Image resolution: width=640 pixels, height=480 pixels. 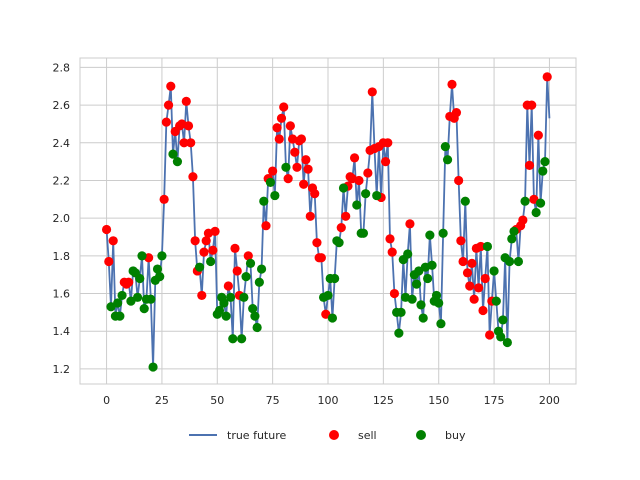 What do you see at coordinates (217, 400) in the screenshot?
I see `x-tick-label: 50` at bounding box center [217, 400].